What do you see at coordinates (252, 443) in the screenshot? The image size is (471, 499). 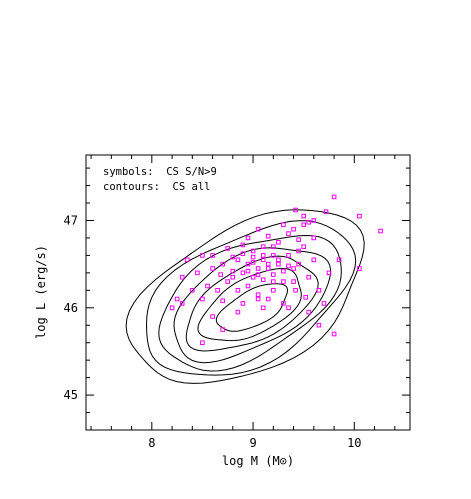 I see `x-tick-label: 9` at bounding box center [252, 443].